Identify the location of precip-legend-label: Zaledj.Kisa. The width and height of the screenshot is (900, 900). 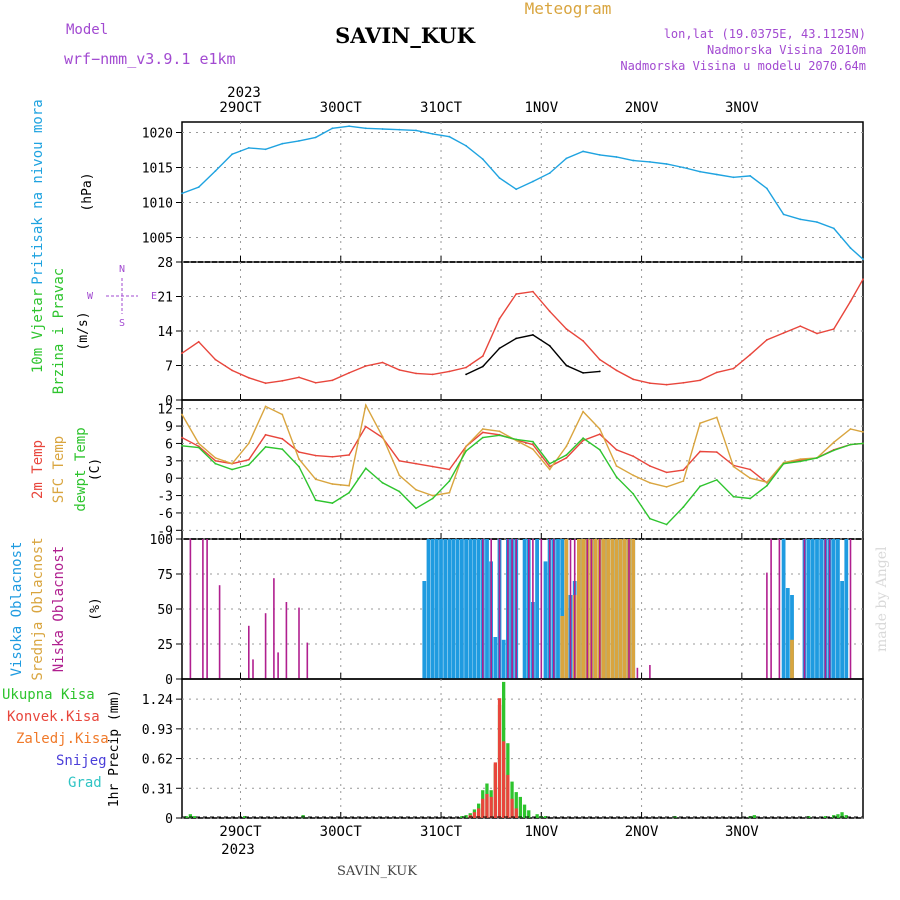
(62, 739).